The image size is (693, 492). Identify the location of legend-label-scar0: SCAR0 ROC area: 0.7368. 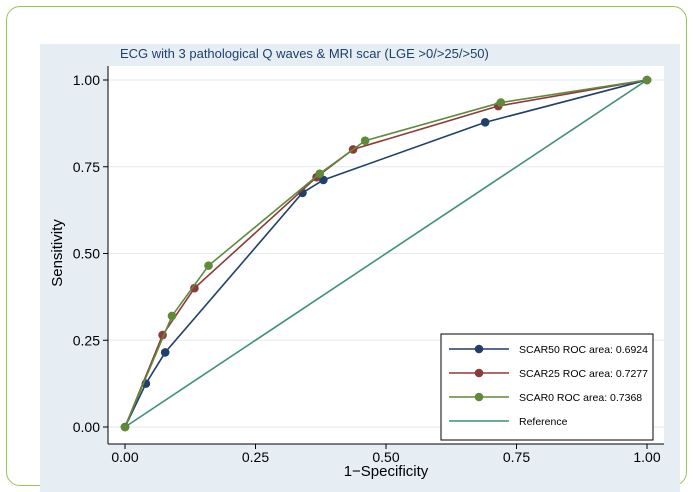
(580, 398).